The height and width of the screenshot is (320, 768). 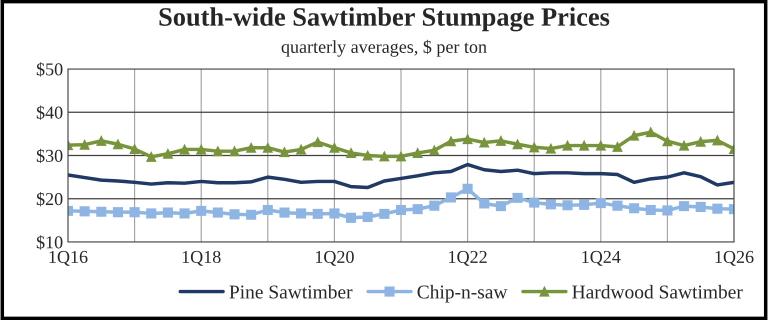 I want to click on y-tick-label: $10, so click(x=49, y=242).